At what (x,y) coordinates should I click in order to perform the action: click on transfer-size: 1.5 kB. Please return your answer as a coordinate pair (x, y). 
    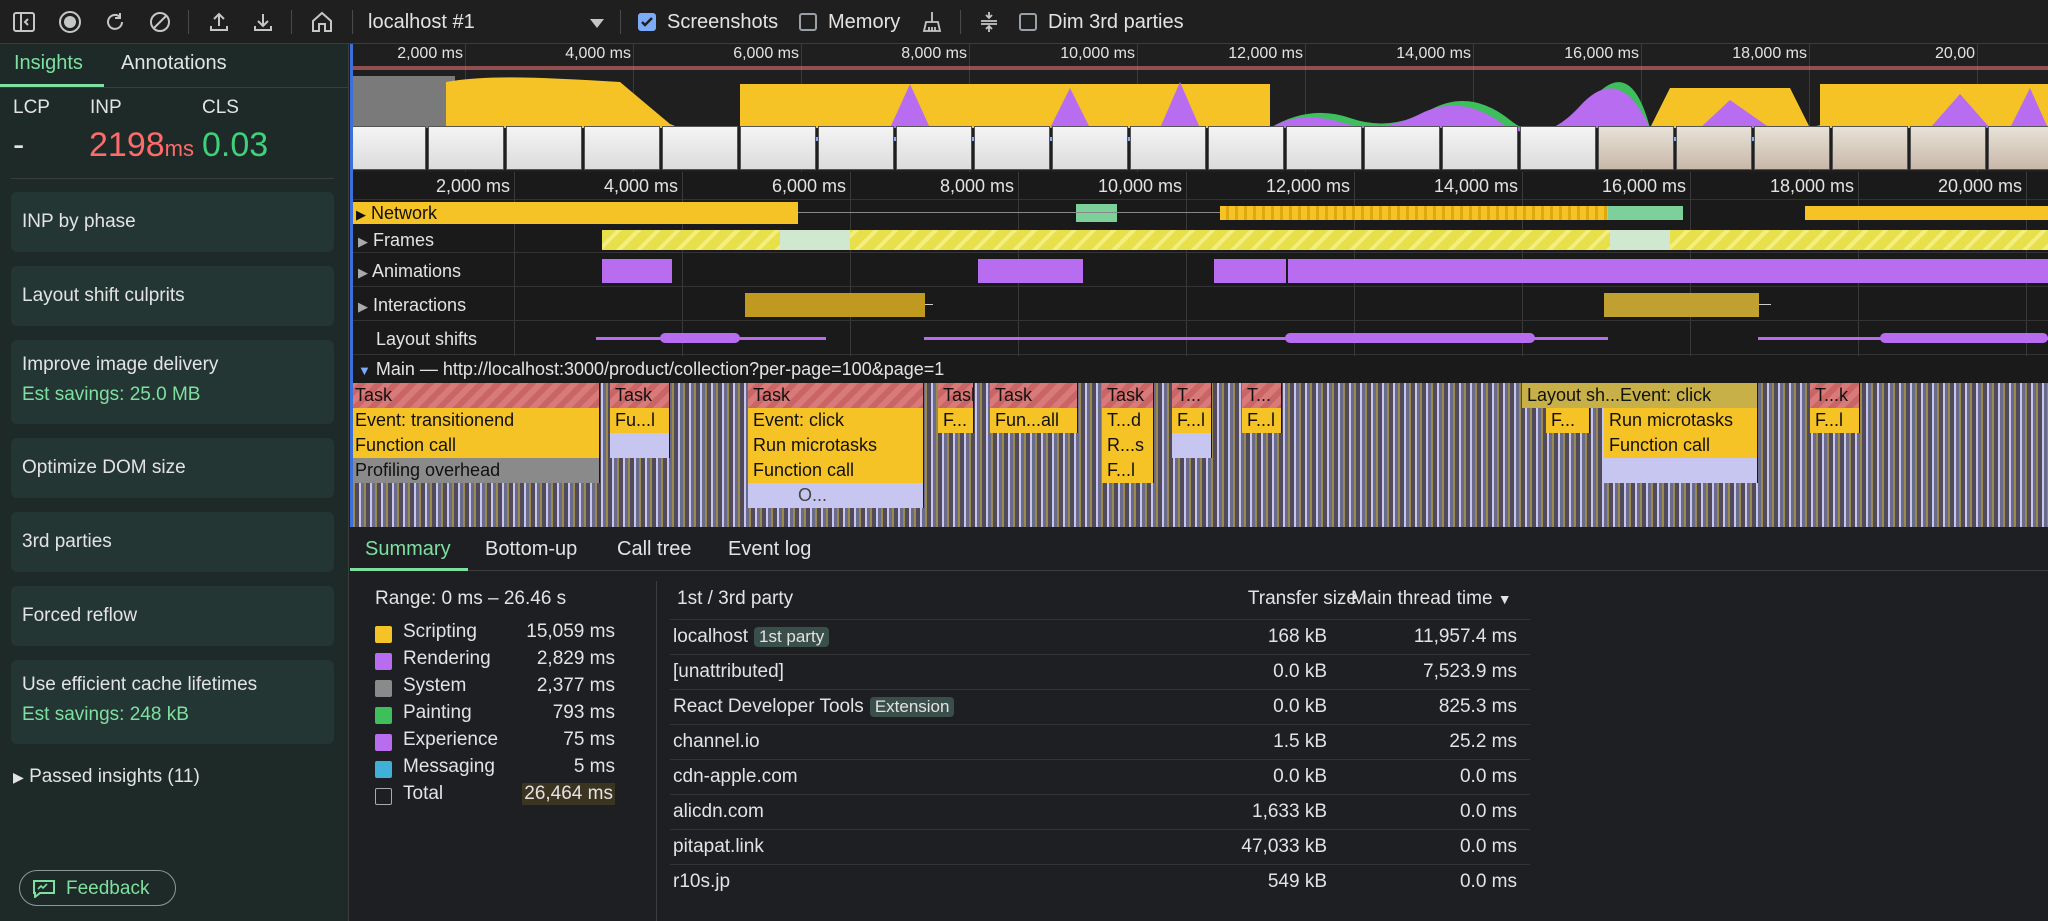
    Looking at the image, I should click on (1300, 741).